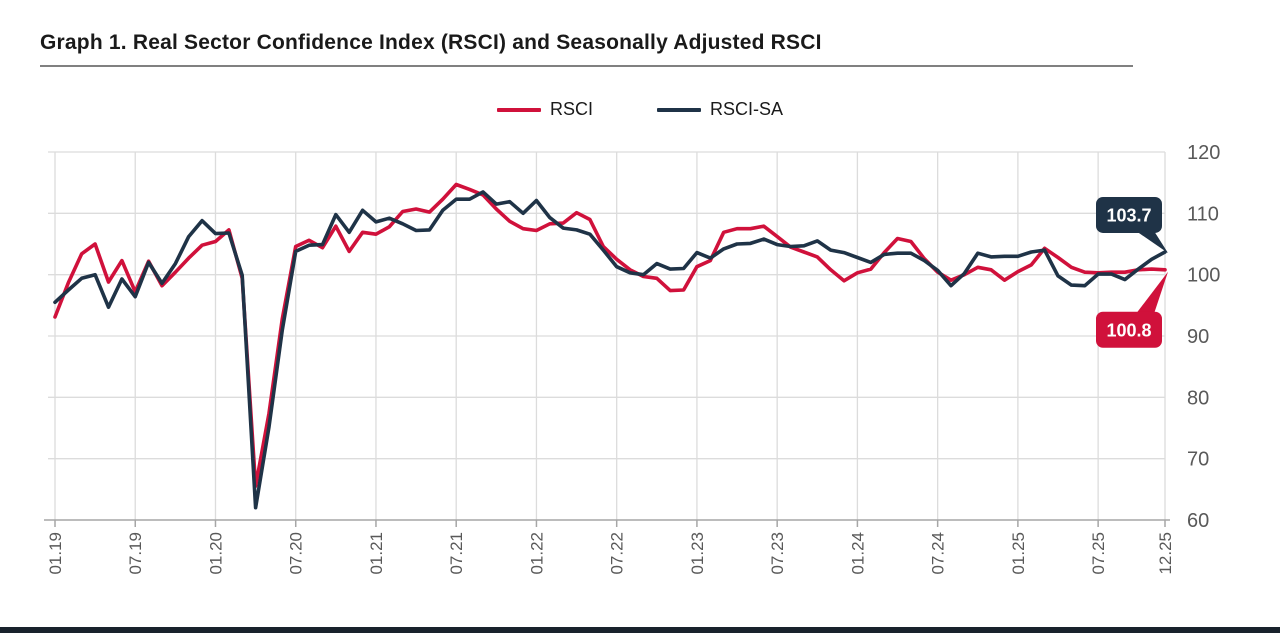 Image resolution: width=1280 pixels, height=633 pixels. Describe the element at coordinates (518, 109) in the screenshot. I see `rsci-line-swatch` at that location.